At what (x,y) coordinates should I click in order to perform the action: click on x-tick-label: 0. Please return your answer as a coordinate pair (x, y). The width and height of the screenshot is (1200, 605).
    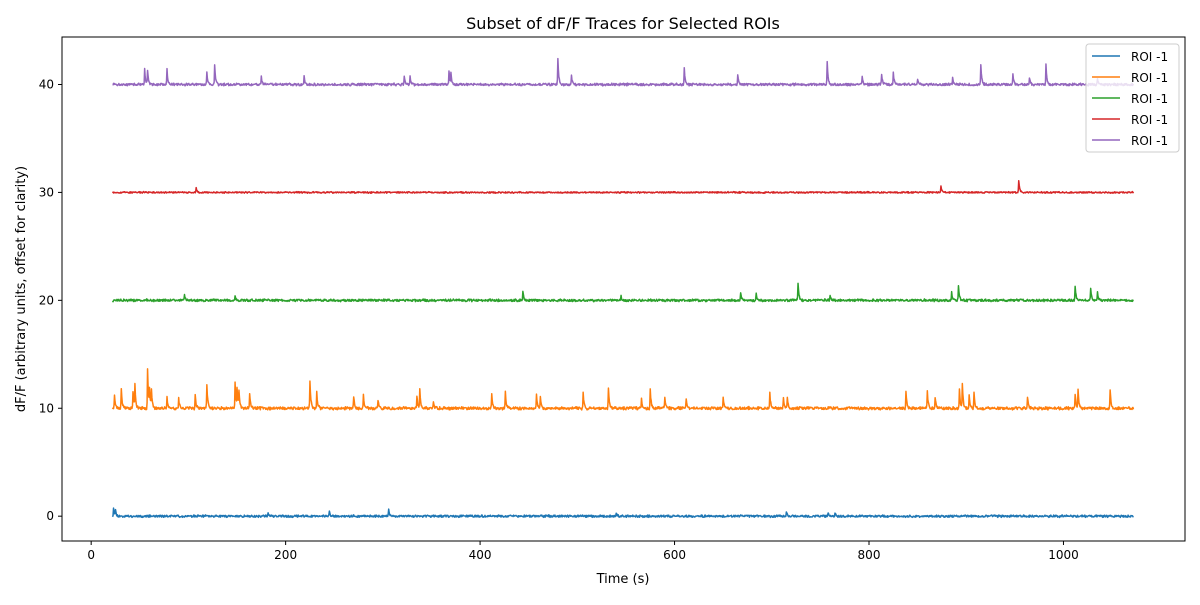
    Looking at the image, I should click on (91, 555).